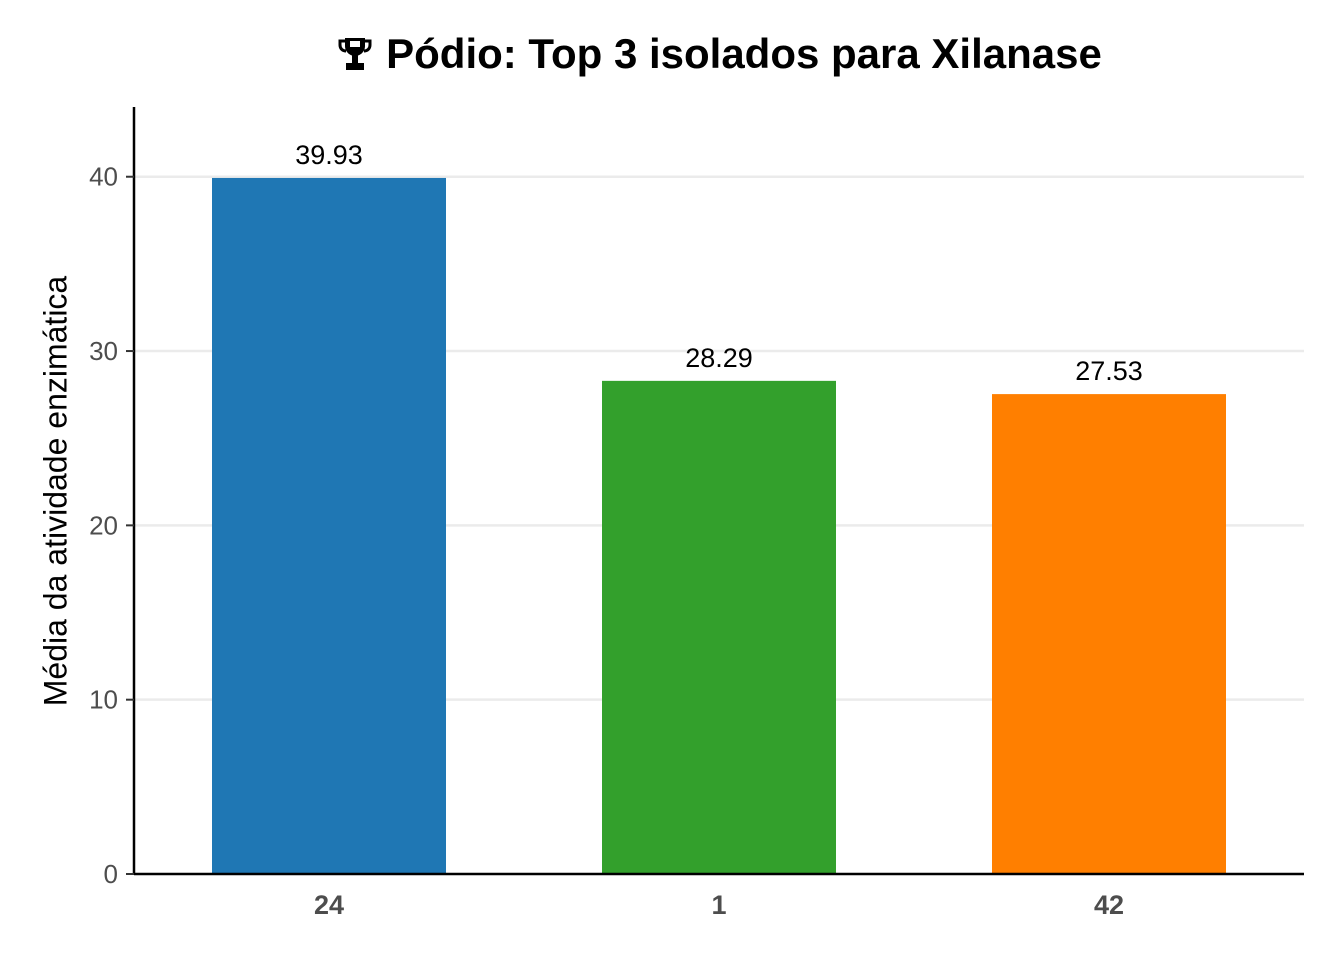  Describe the element at coordinates (1109, 371) in the screenshot. I see `data-label: 27.53` at that location.